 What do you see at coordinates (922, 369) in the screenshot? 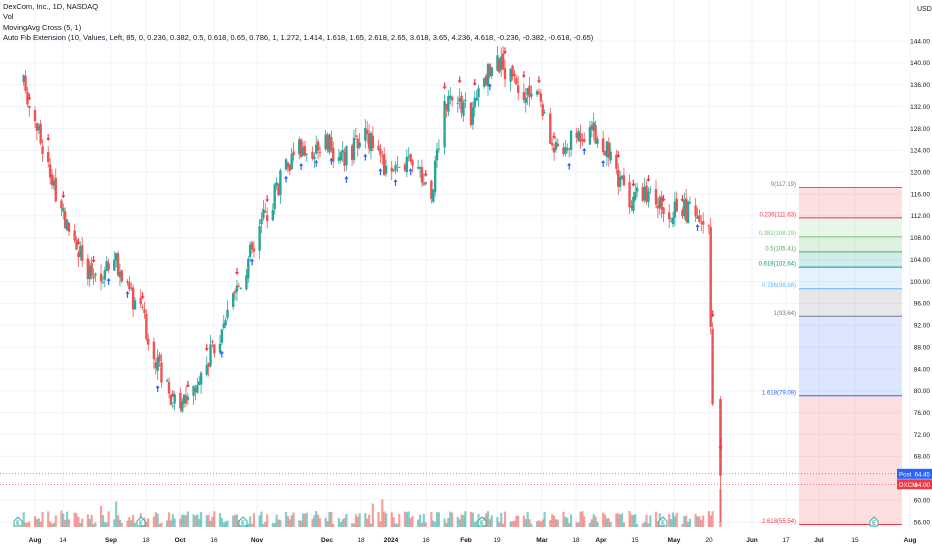
I see `y-tick-label: 84.00` at bounding box center [922, 369].